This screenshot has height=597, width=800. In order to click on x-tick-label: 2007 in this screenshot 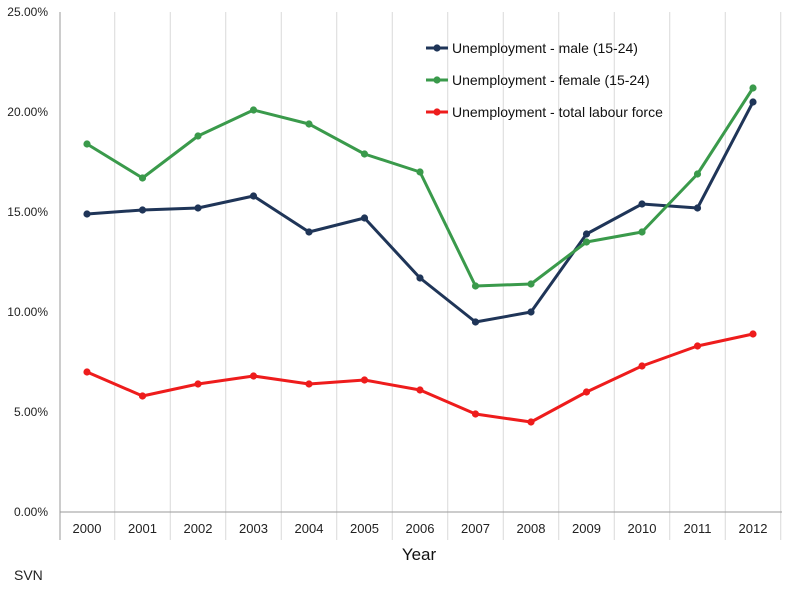, I will do `click(475, 528)`.